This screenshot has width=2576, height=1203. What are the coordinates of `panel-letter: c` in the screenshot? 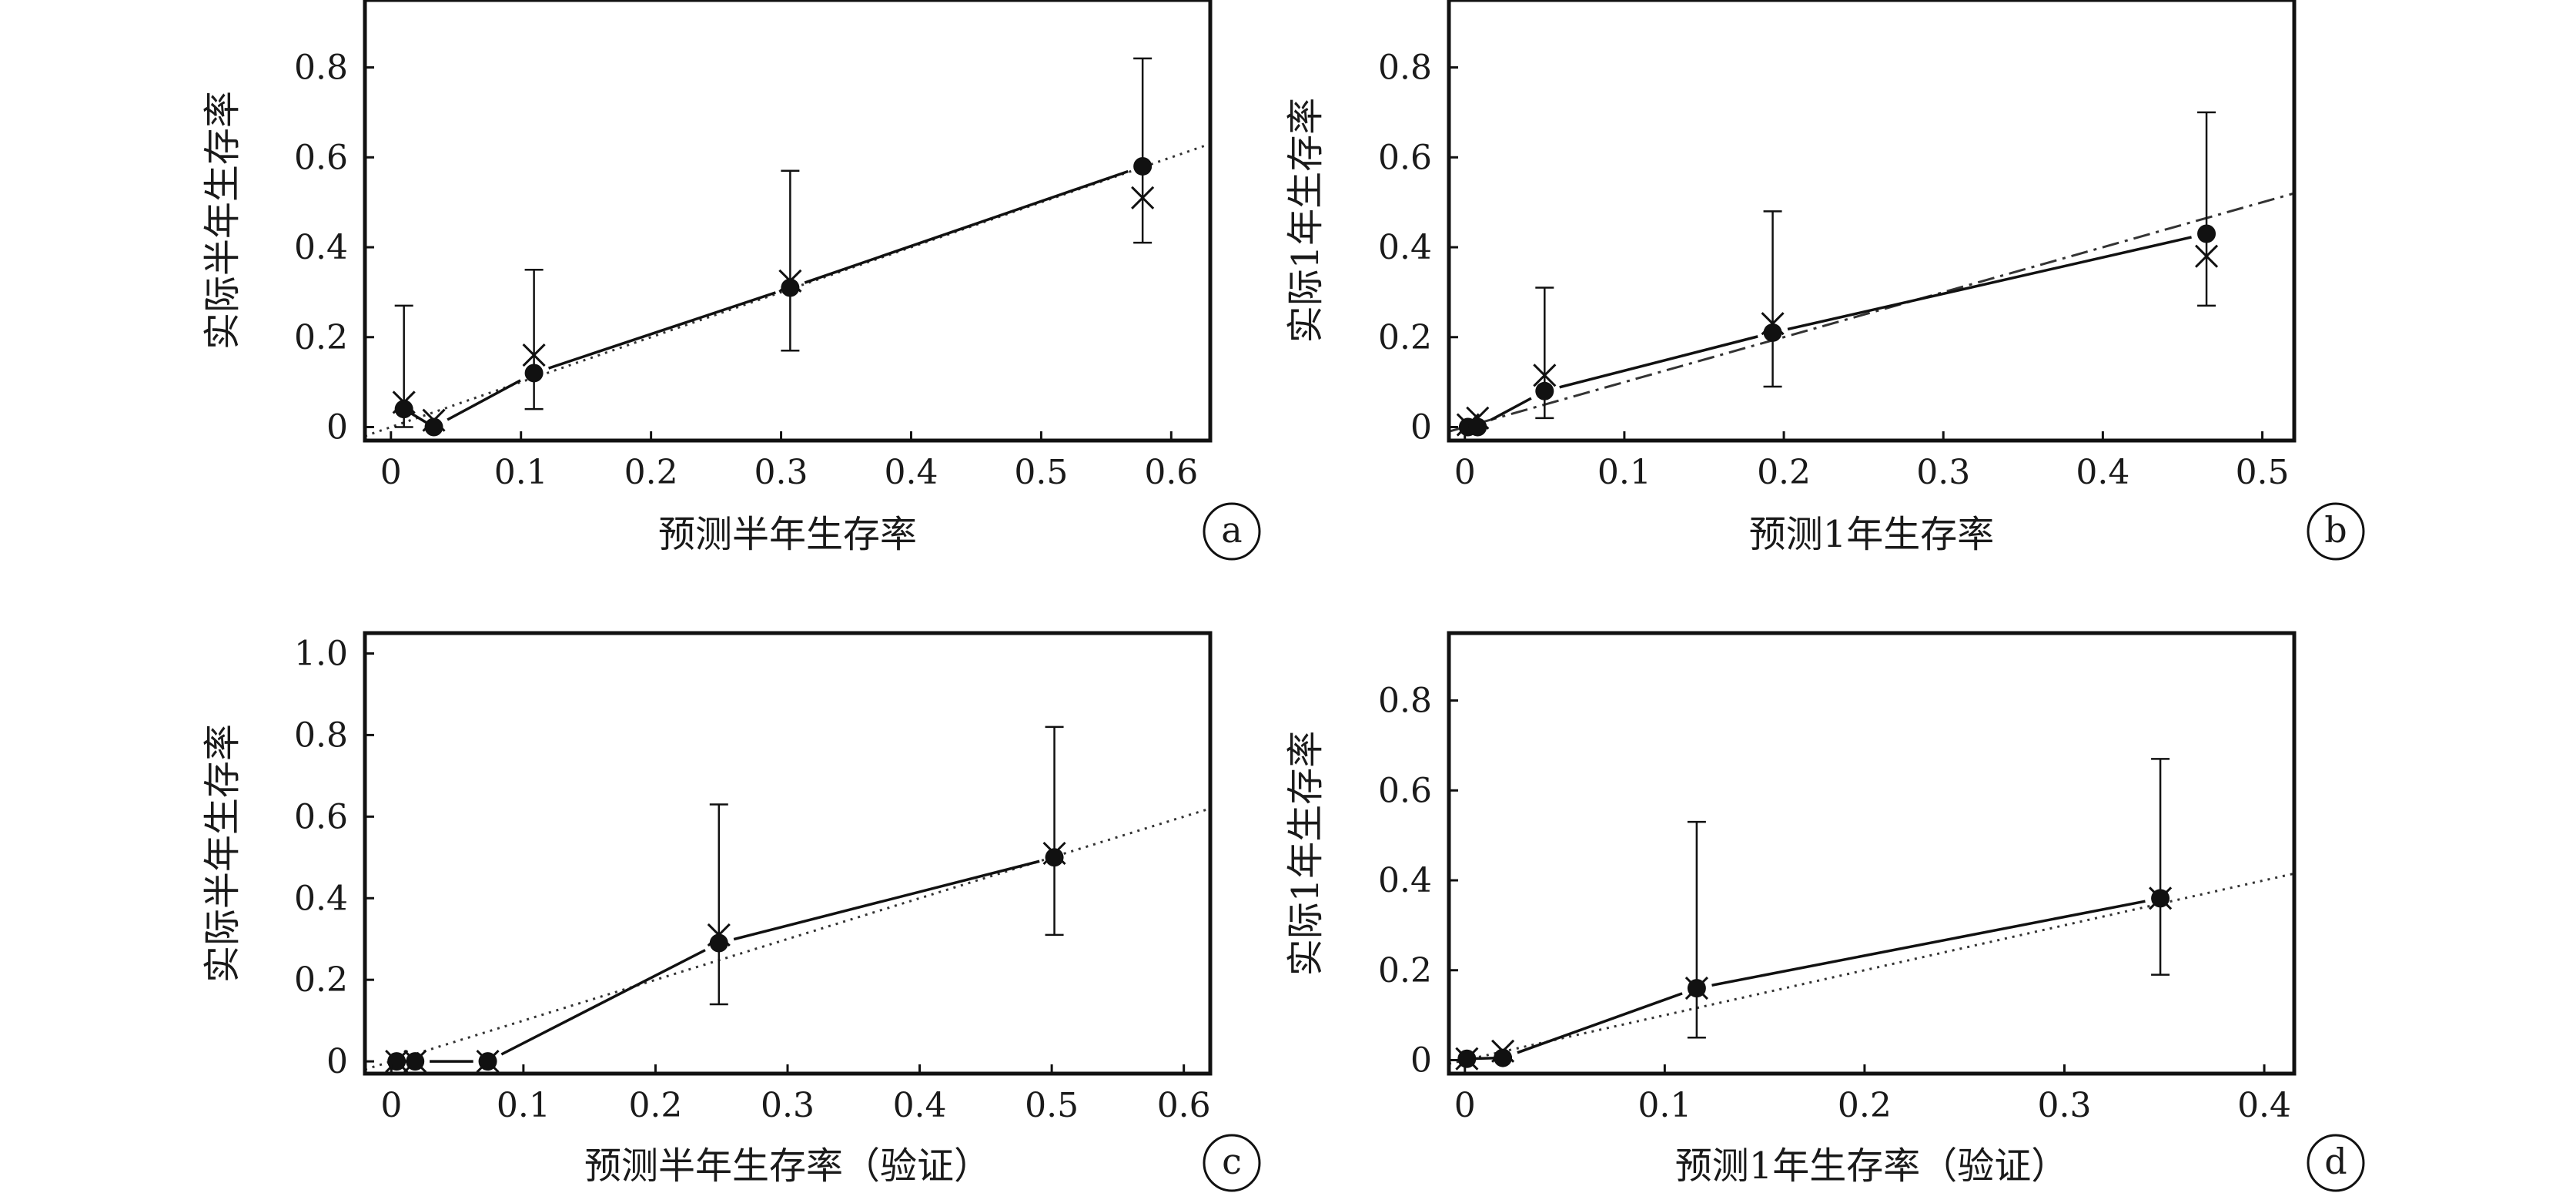 It's located at (1232, 1162).